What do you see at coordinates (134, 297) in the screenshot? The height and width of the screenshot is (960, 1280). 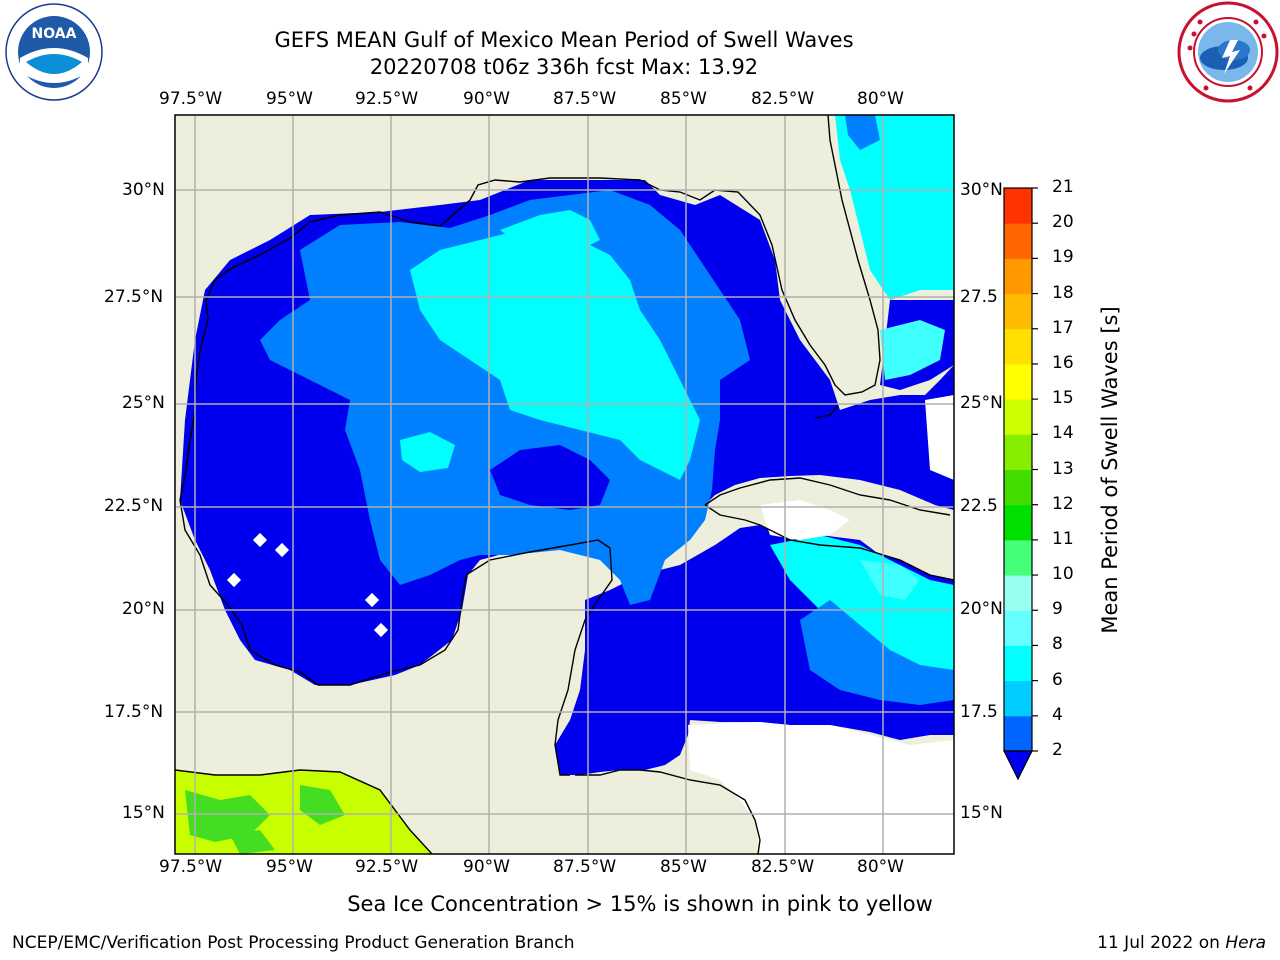 I see `lat-label-left-27.5: 27.5°N` at bounding box center [134, 297].